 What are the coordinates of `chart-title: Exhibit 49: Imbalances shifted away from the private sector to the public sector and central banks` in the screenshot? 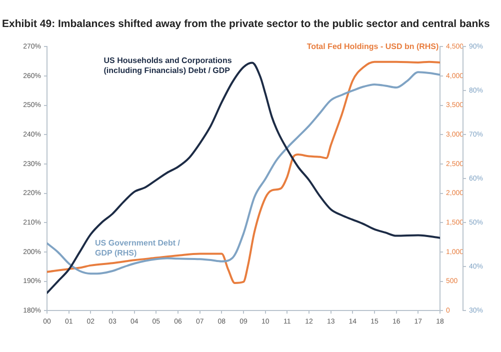 It's located at (246, 24).